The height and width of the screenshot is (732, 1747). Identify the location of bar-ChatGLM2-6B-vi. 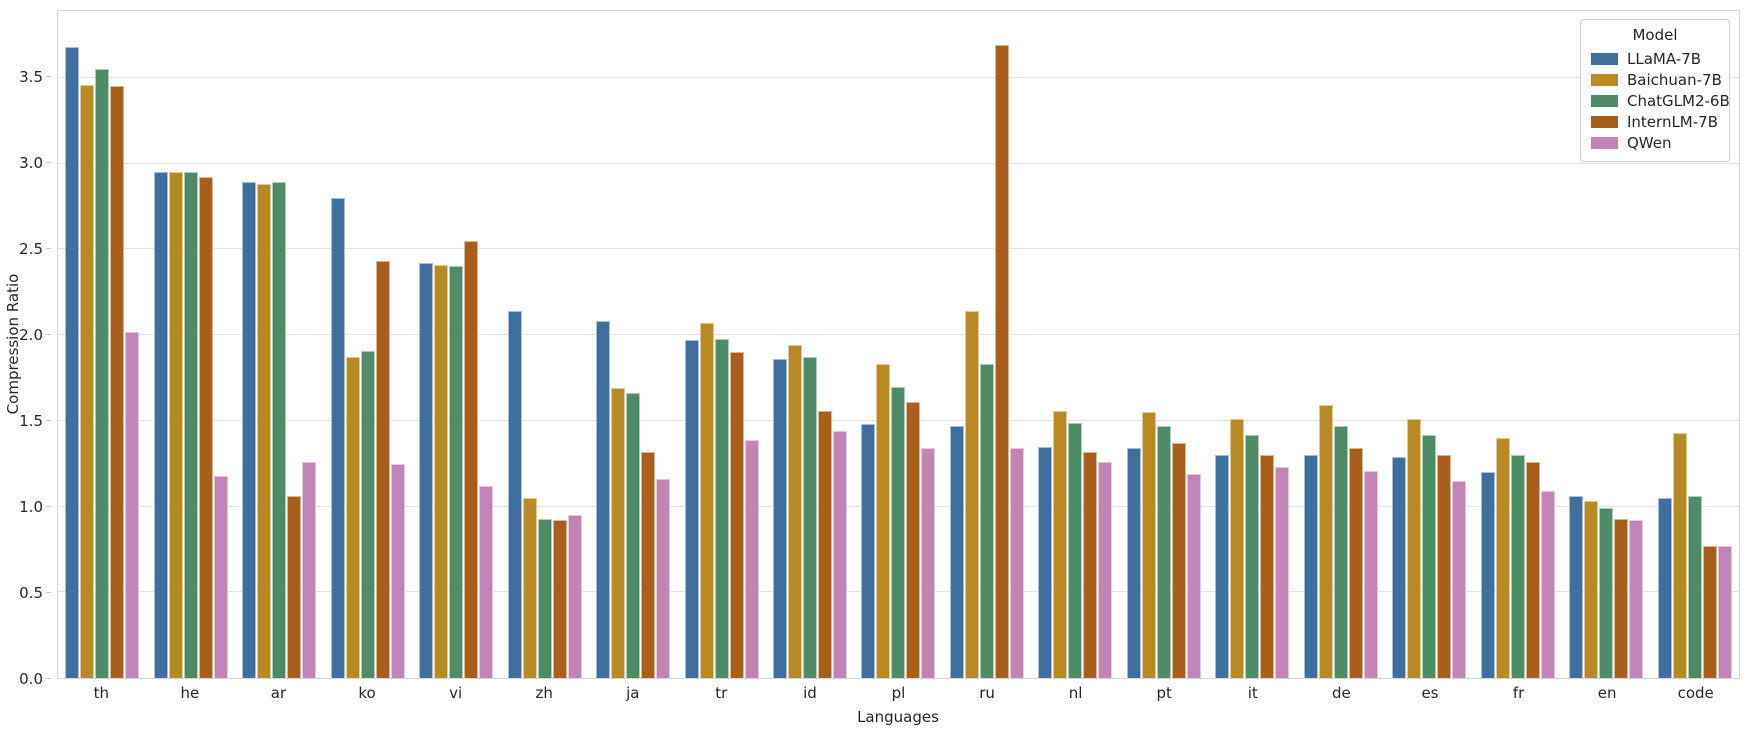
(456, 472).